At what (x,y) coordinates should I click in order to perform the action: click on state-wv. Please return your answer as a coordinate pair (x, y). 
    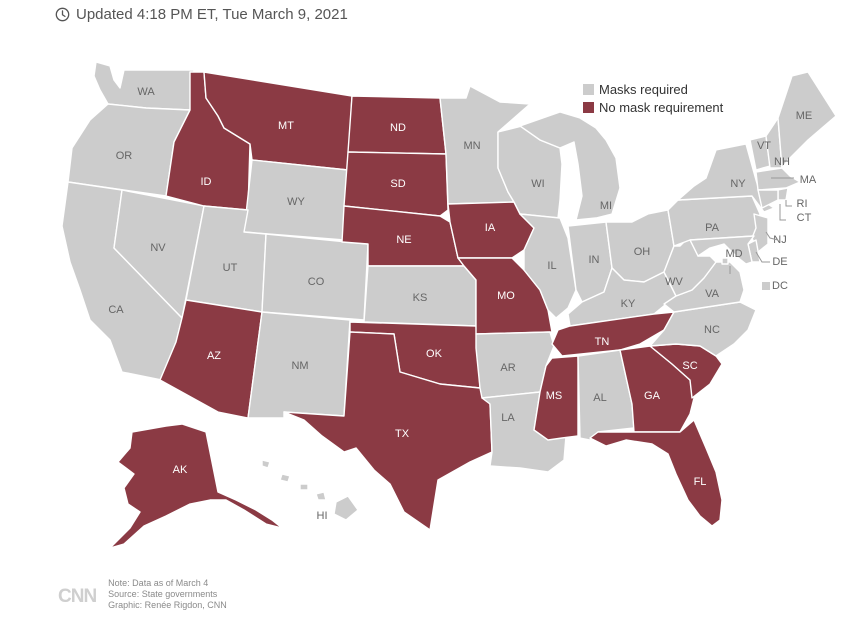
    Looking at the image, I should click on (690, 266).